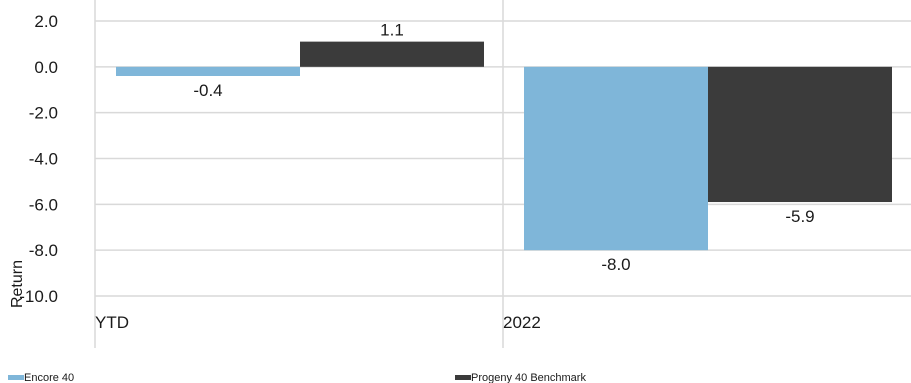 The height and width of the screenshot is (383, 911). Describe the element at coordinates (318, 322) in the screenshot. I see `x-axis-ticks: YTD 2022` at that location.